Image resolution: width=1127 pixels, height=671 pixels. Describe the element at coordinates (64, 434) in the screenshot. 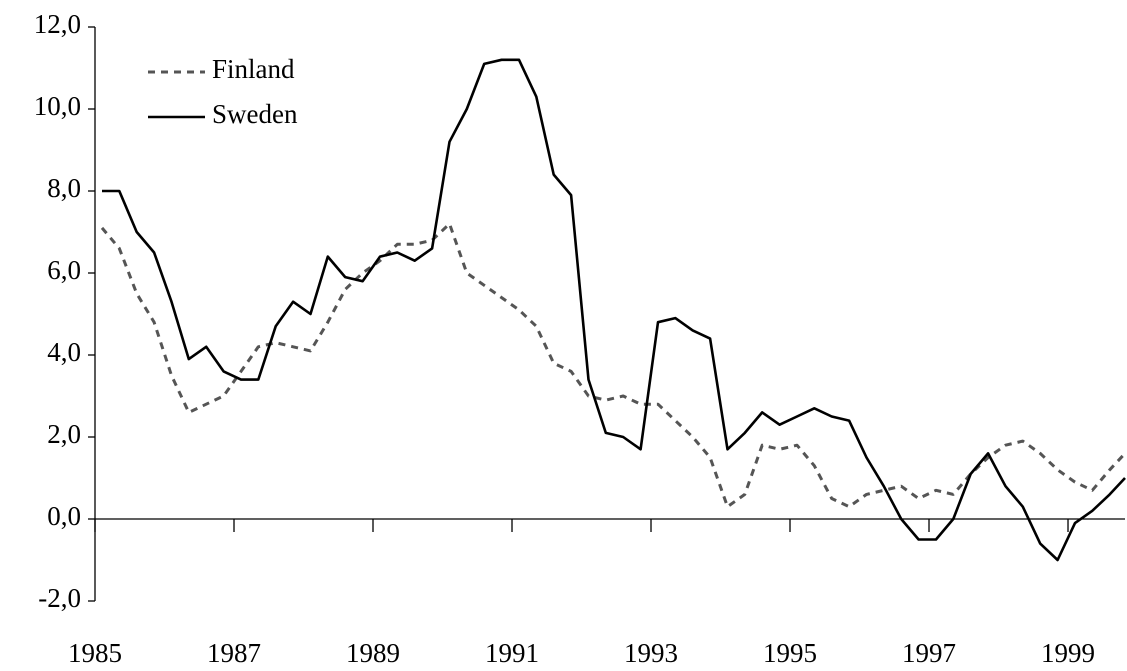

I see `y-tick-label: 2,0` at that location.